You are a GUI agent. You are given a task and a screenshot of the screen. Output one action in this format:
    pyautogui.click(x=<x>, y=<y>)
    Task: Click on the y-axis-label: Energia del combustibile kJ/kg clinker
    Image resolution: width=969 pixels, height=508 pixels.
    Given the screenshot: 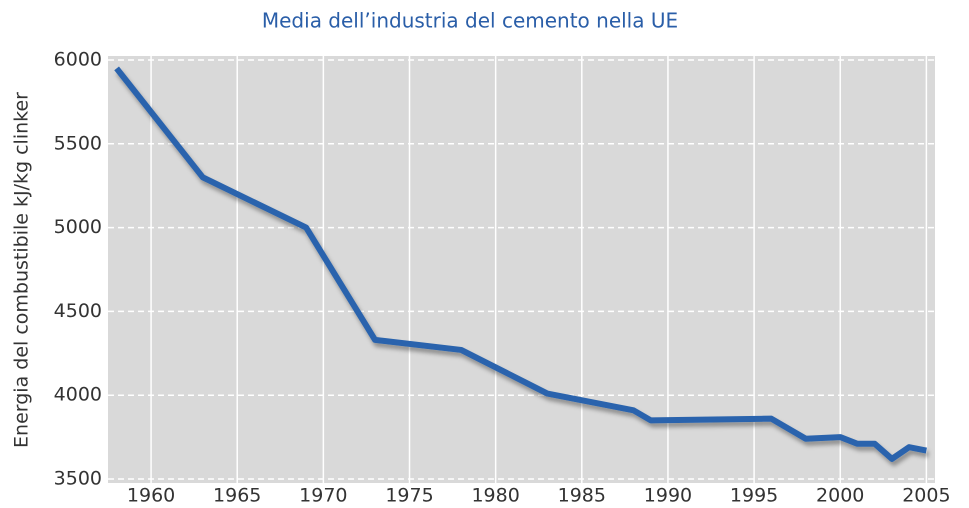 What is the action you would take?
    pyautogui.click(x=22, y=270)
    